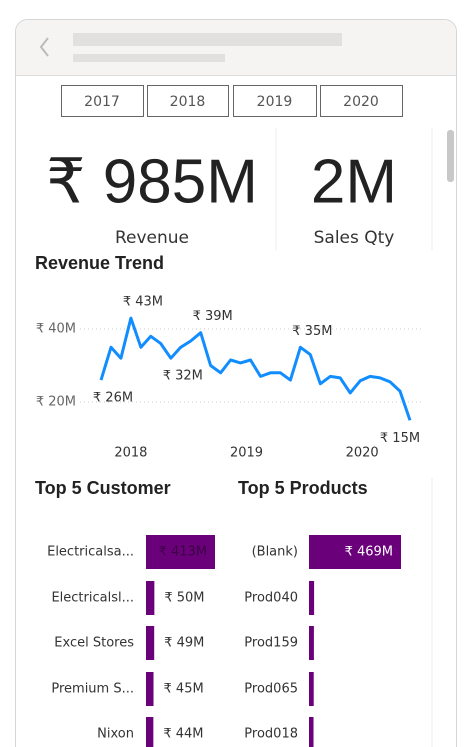  Describe the element at coordinates (312, 331) in the screenshot. I see `data-label: ₹ 35M` at that location.